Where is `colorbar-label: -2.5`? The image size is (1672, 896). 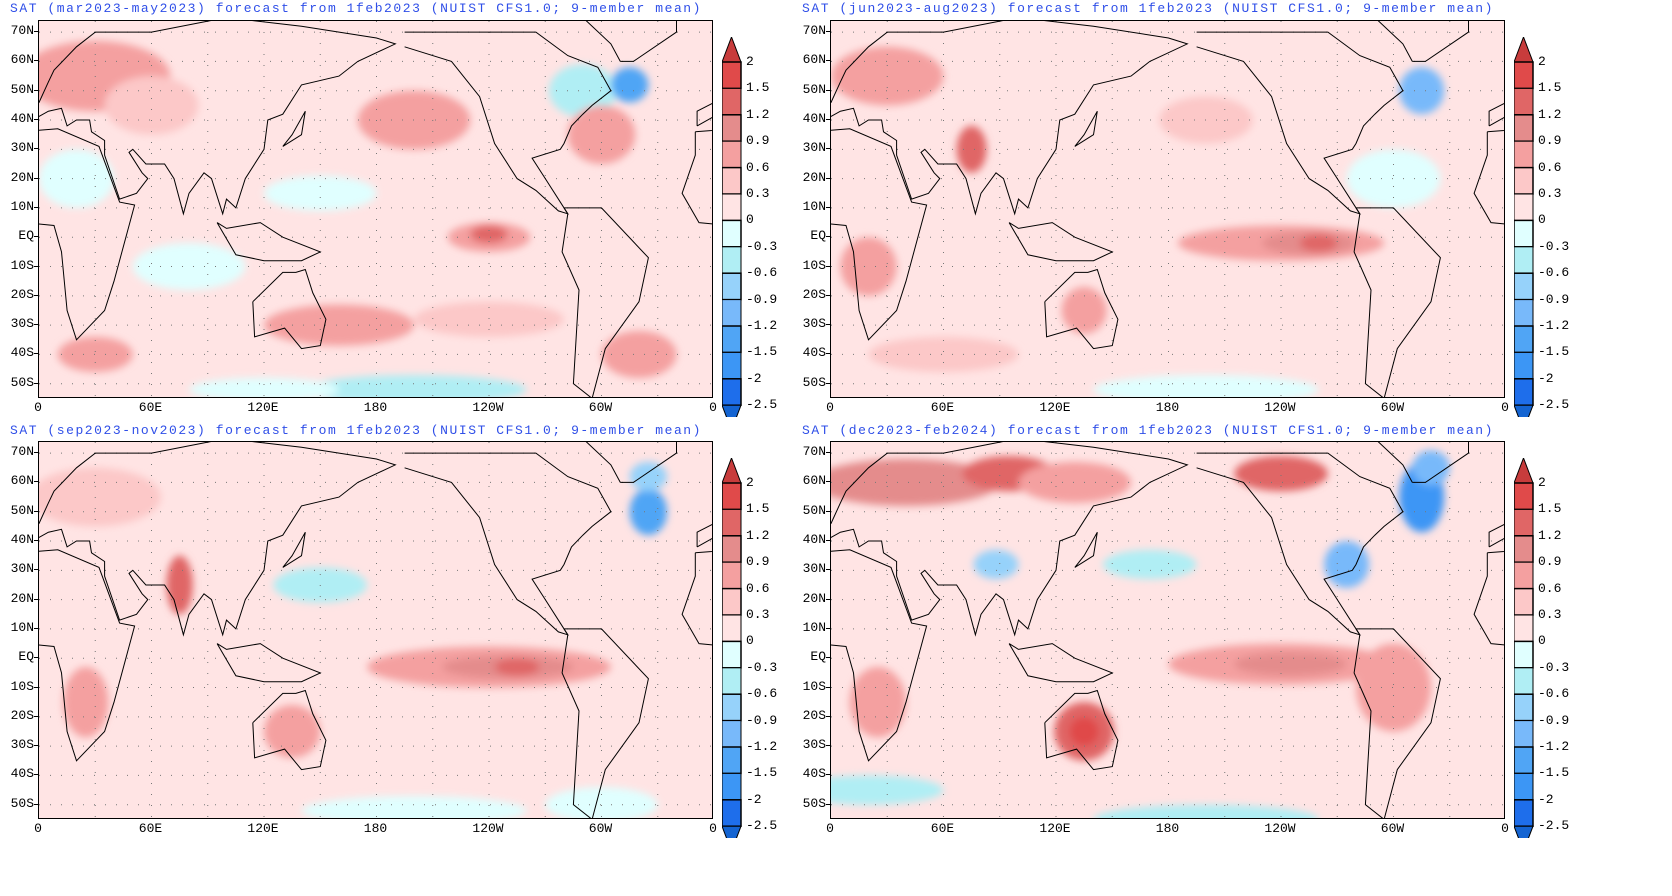
colorbar-label: -2.5 is located at coordinates (762, 826).